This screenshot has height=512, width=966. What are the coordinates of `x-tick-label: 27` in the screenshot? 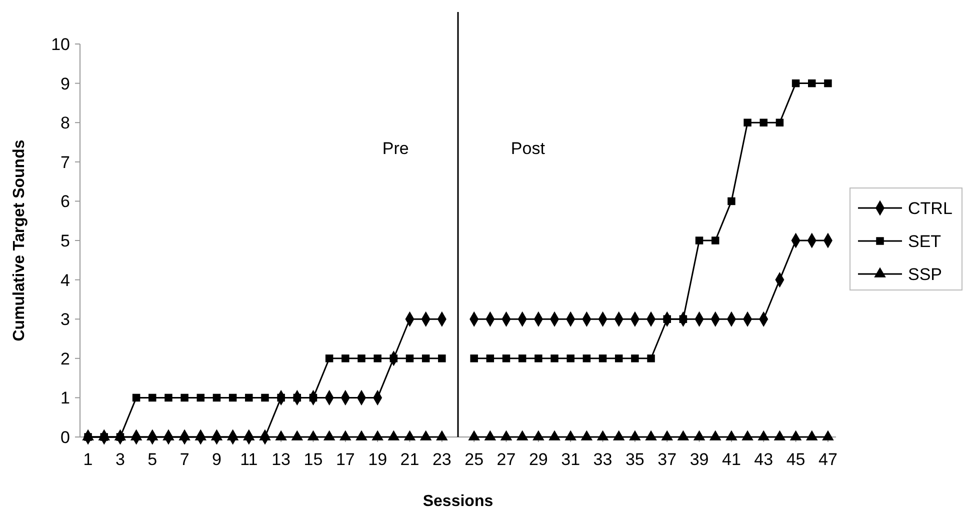 It's located at (506, 459).